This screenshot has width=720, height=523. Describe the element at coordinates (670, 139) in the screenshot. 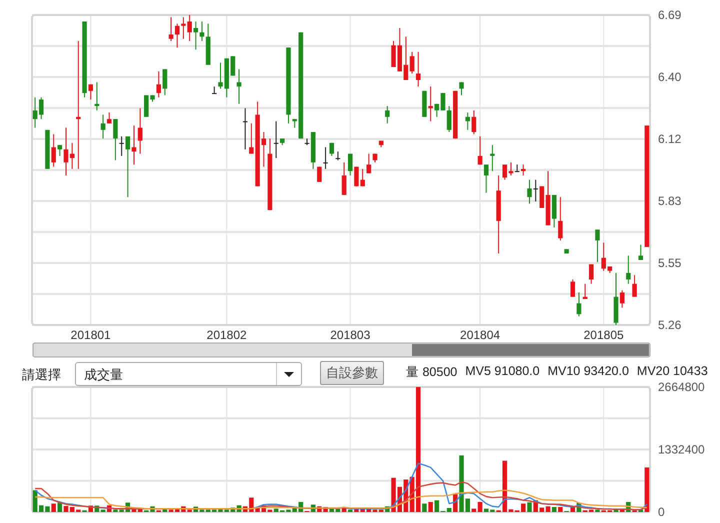

I see `y-tick-label: 6.12` at that location.